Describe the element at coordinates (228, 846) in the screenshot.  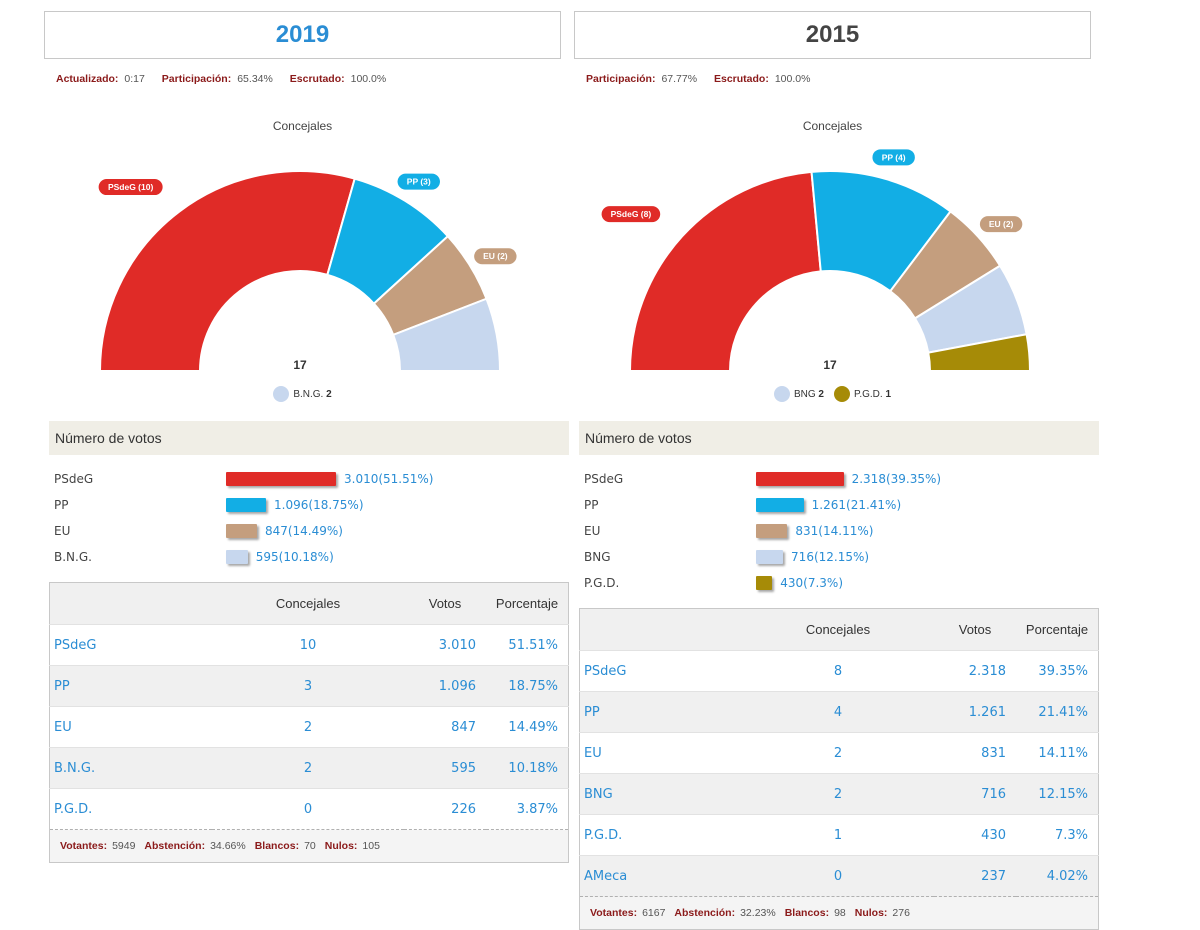
I see `footer-value: 34.66%` at that location.